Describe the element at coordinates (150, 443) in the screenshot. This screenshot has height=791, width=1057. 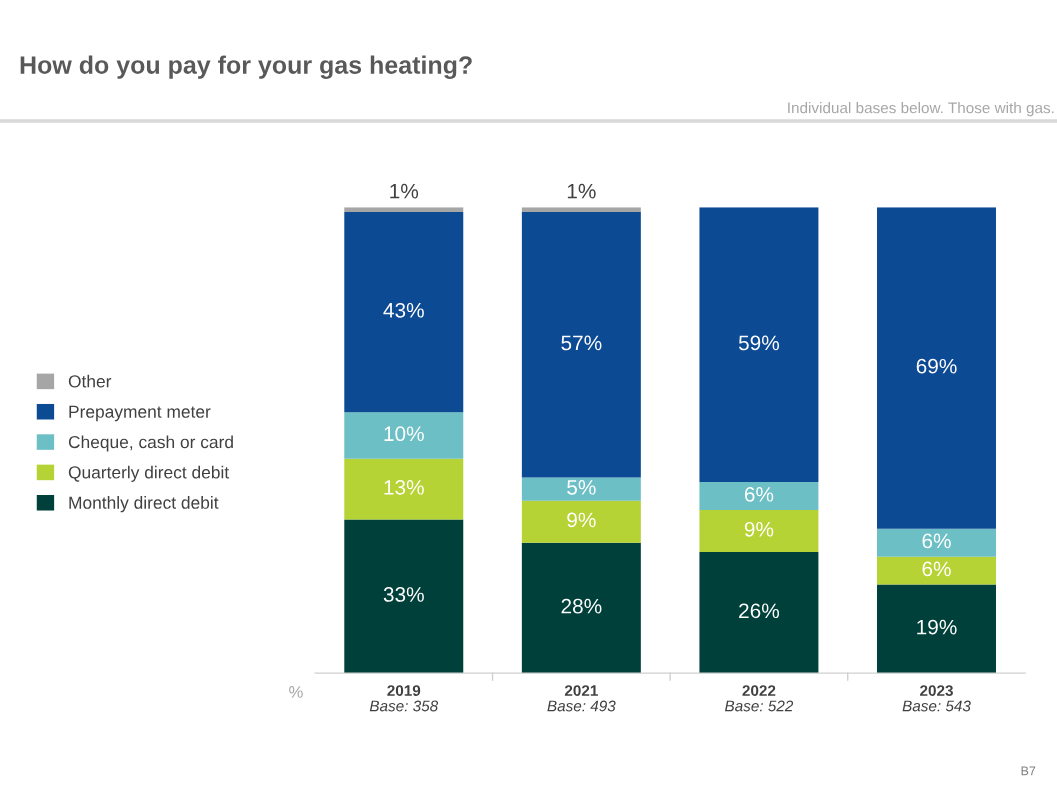
I see `legend-label: Cheque, cash or card` at that location.